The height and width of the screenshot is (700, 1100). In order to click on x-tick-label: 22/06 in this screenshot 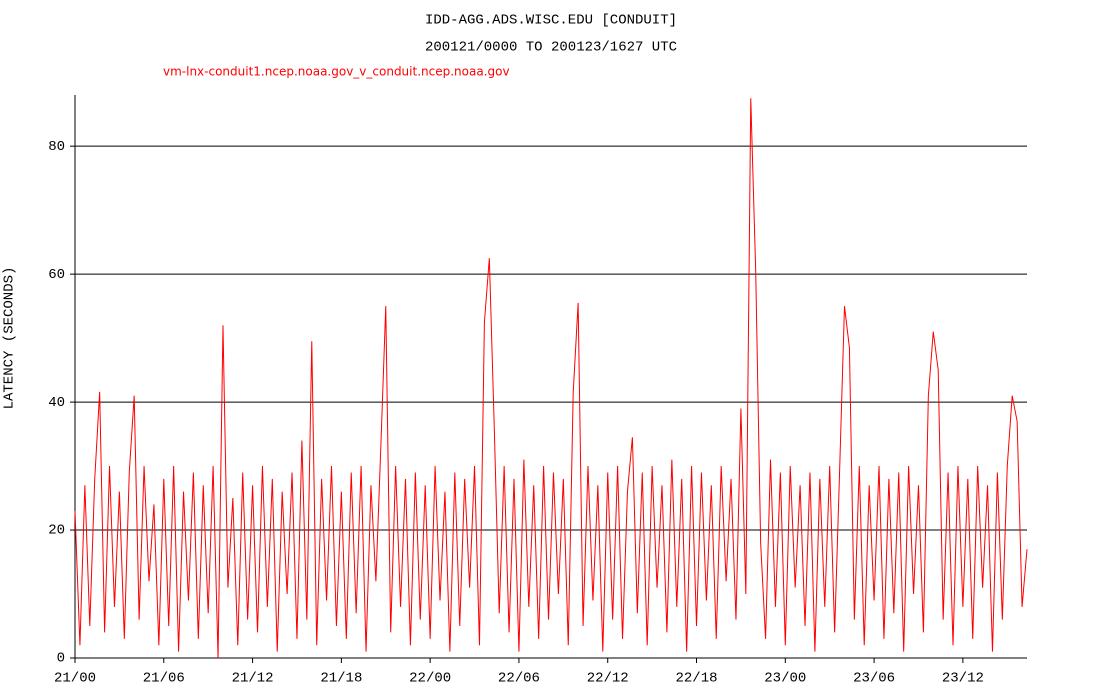, I will do `click(519, 679)`.